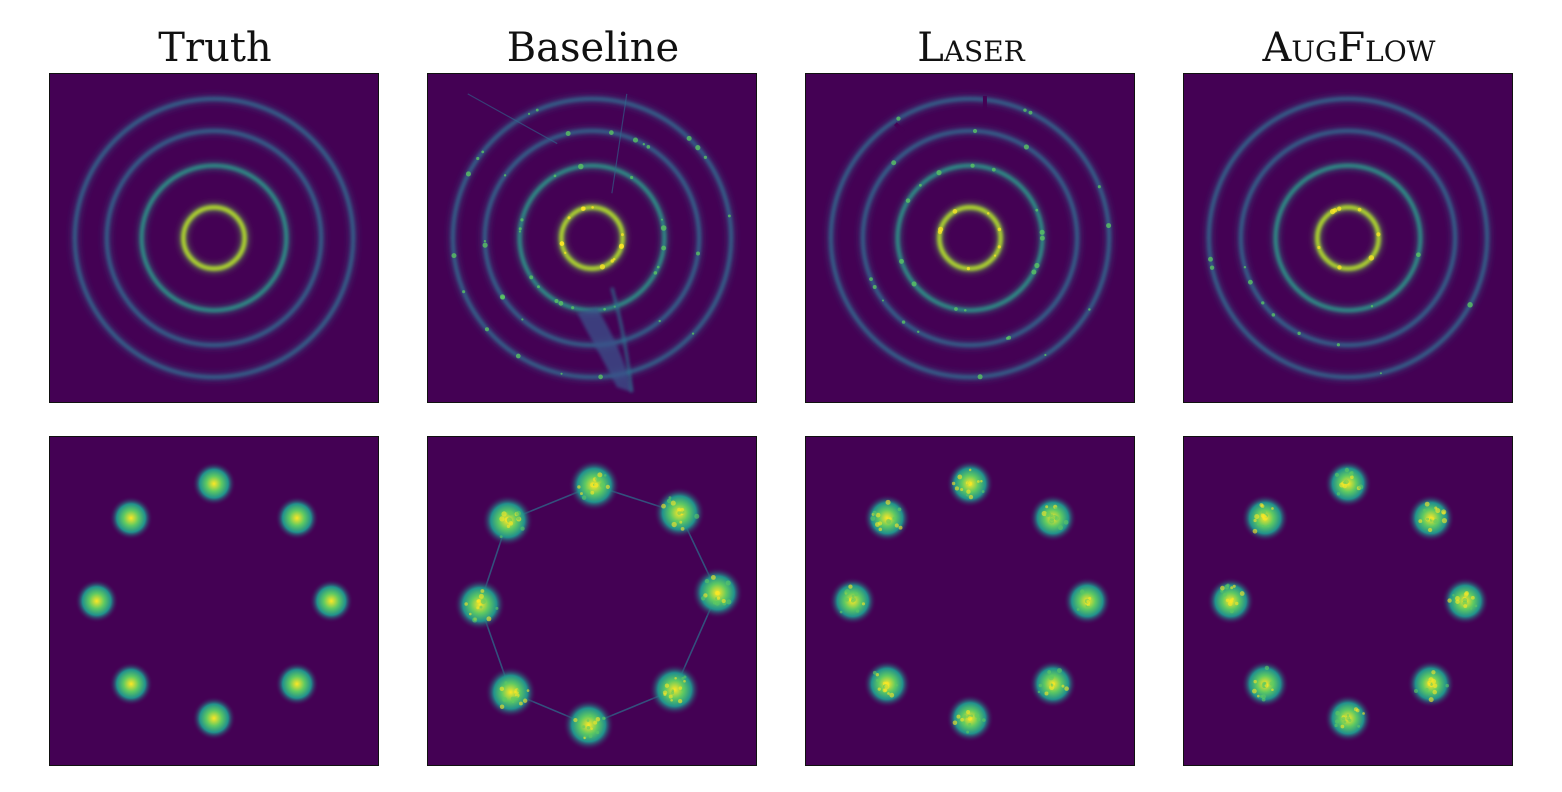 The width and height of the screenshot is (1562, 792). Describe the element at coordinates (512, 119) in the screenshot. I see `artifact-streak` at that location.